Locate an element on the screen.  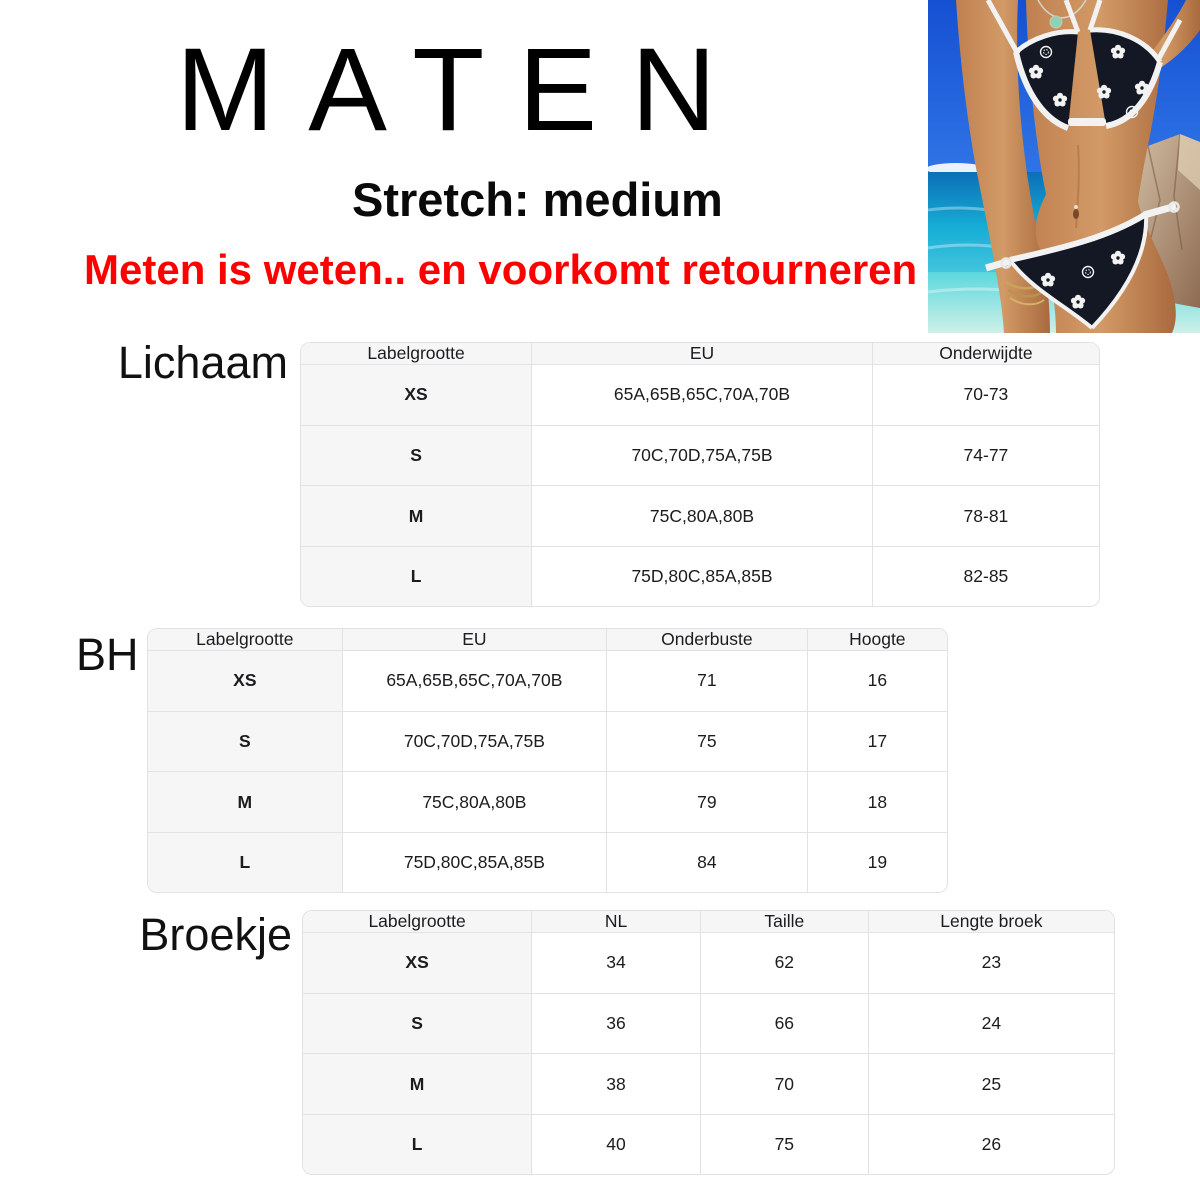
value-cell: 24 is located at coordinates (991, 1024).